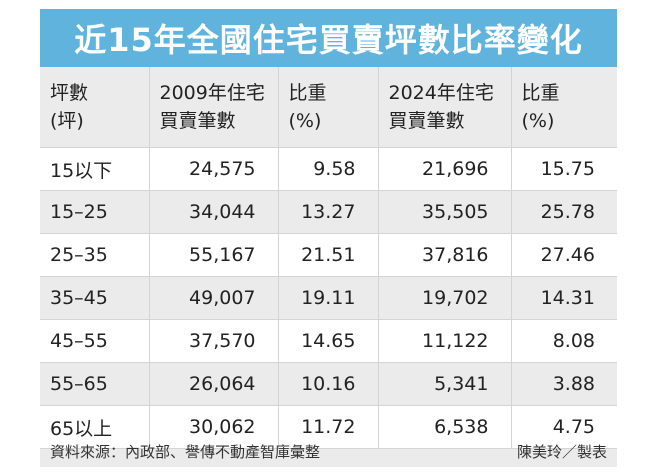  I want to click on cell-ping-range: 25–35, so click(95, 255).